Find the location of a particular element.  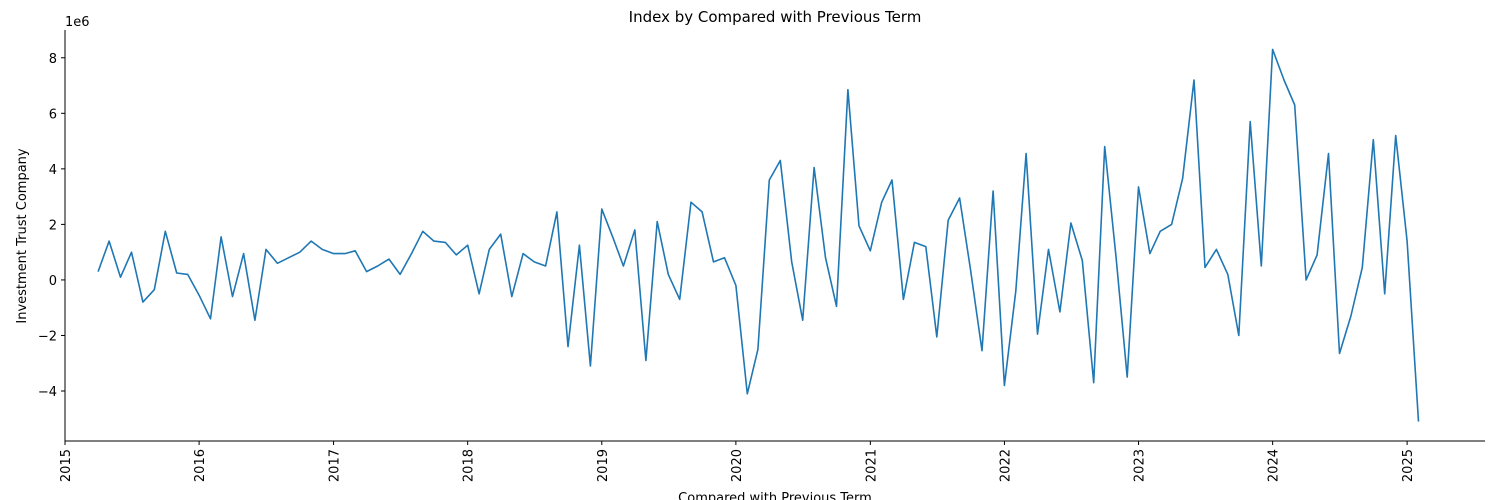

x-tick-label: 2021 is located at coordinates (871, 465).